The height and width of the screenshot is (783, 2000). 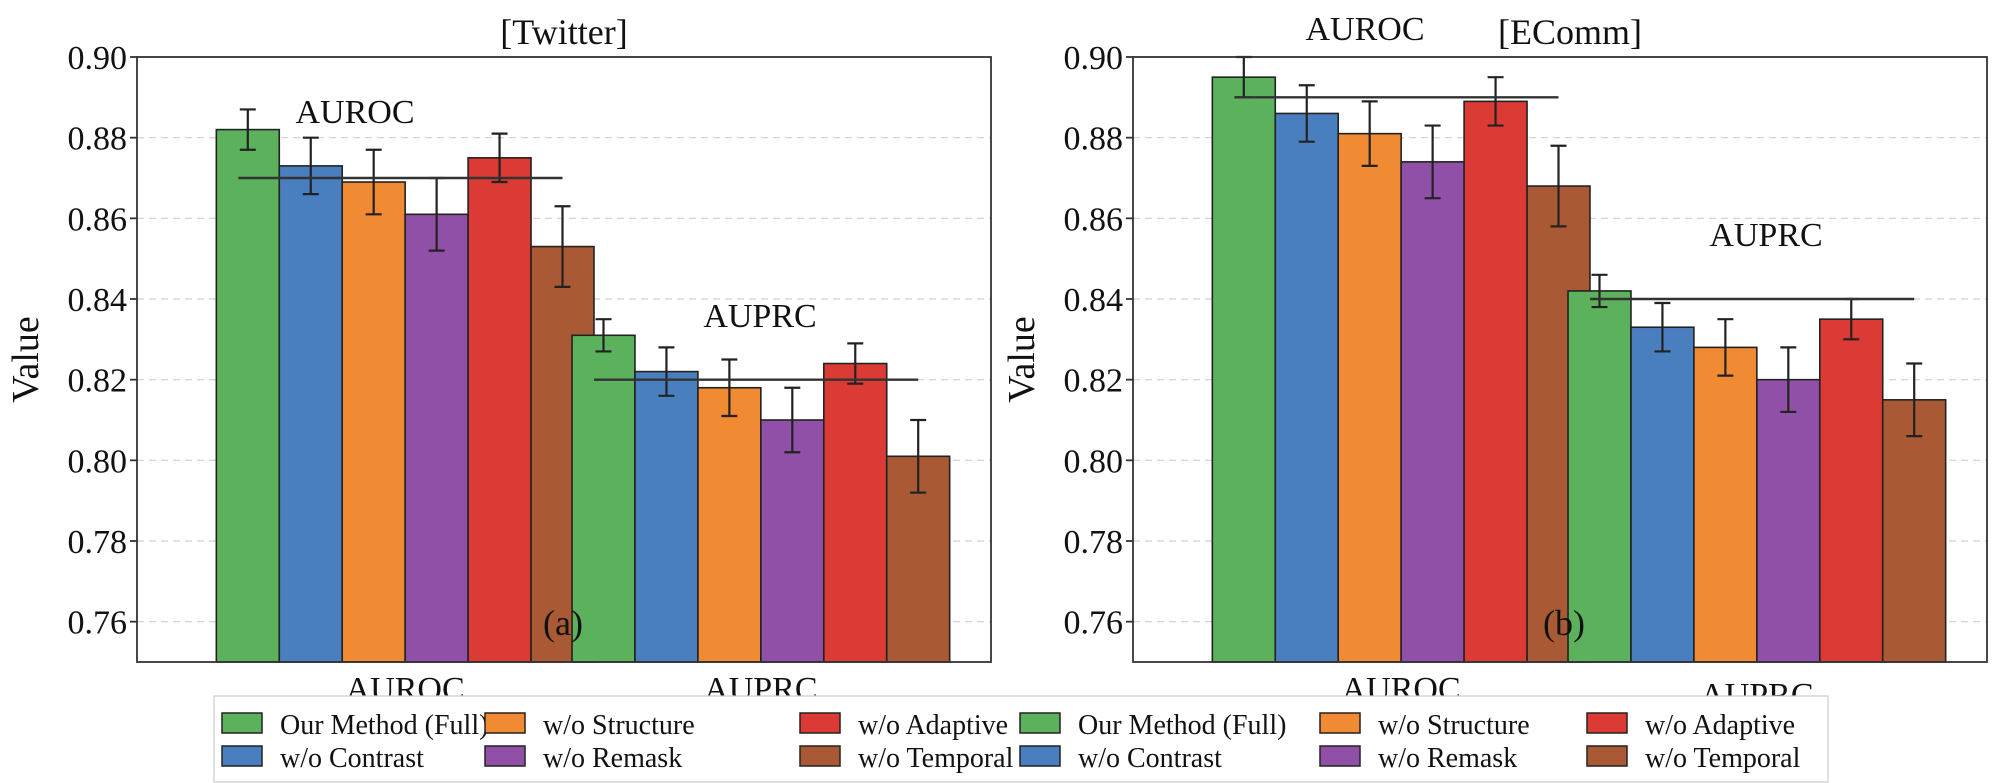 I want to click on legend-box, so click(x=1021, y=739).